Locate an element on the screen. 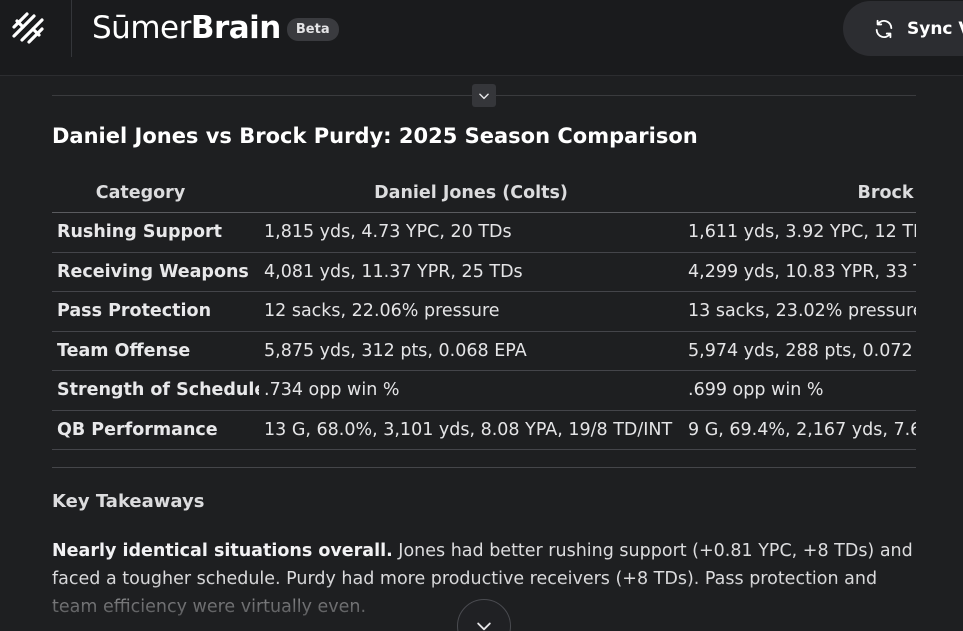 The height and width of the screenshot is (631, 963). purdy-value-cell: 1,611 yds, 3.92 YPC, 12 TDs is located at coordinates (799, 232).